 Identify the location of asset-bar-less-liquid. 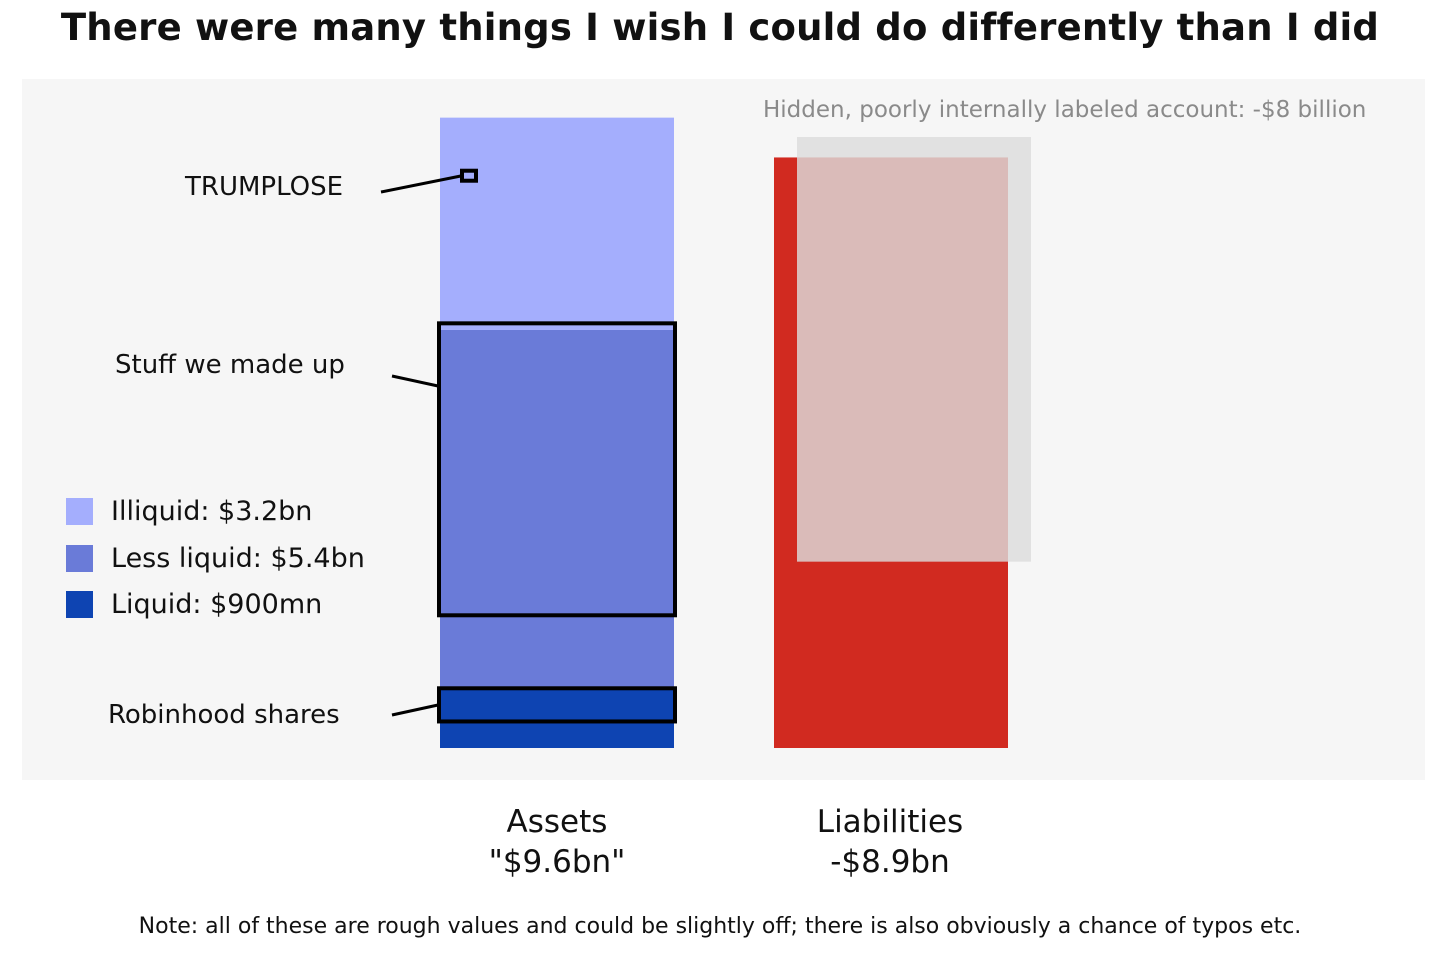
(557, 509).